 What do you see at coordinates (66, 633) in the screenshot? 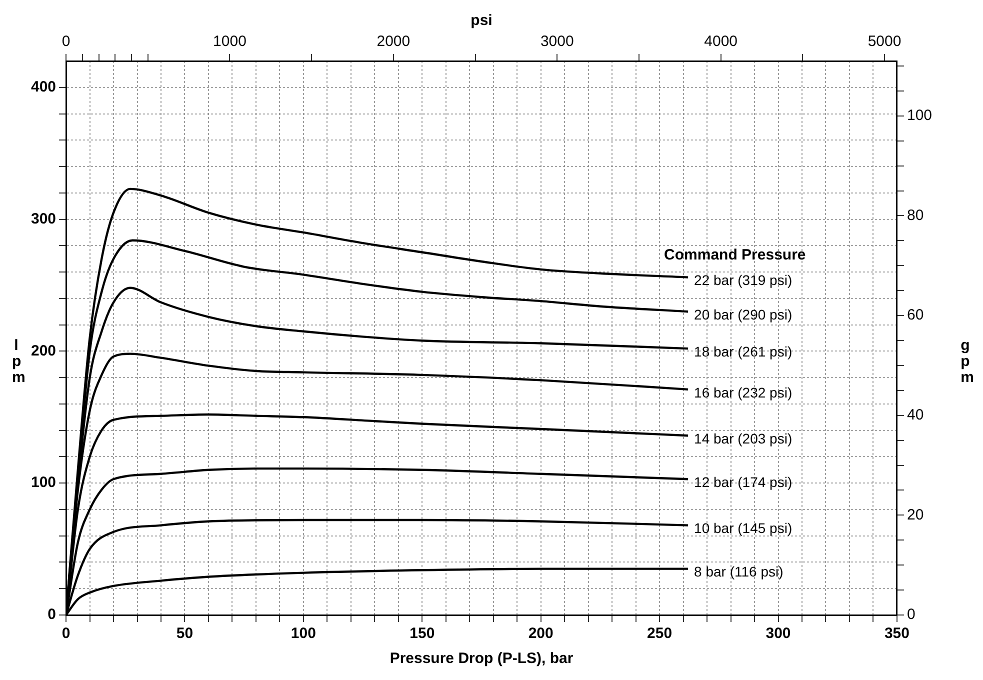
I see `x-tick-label: 0` at bounding box center [66, 633].